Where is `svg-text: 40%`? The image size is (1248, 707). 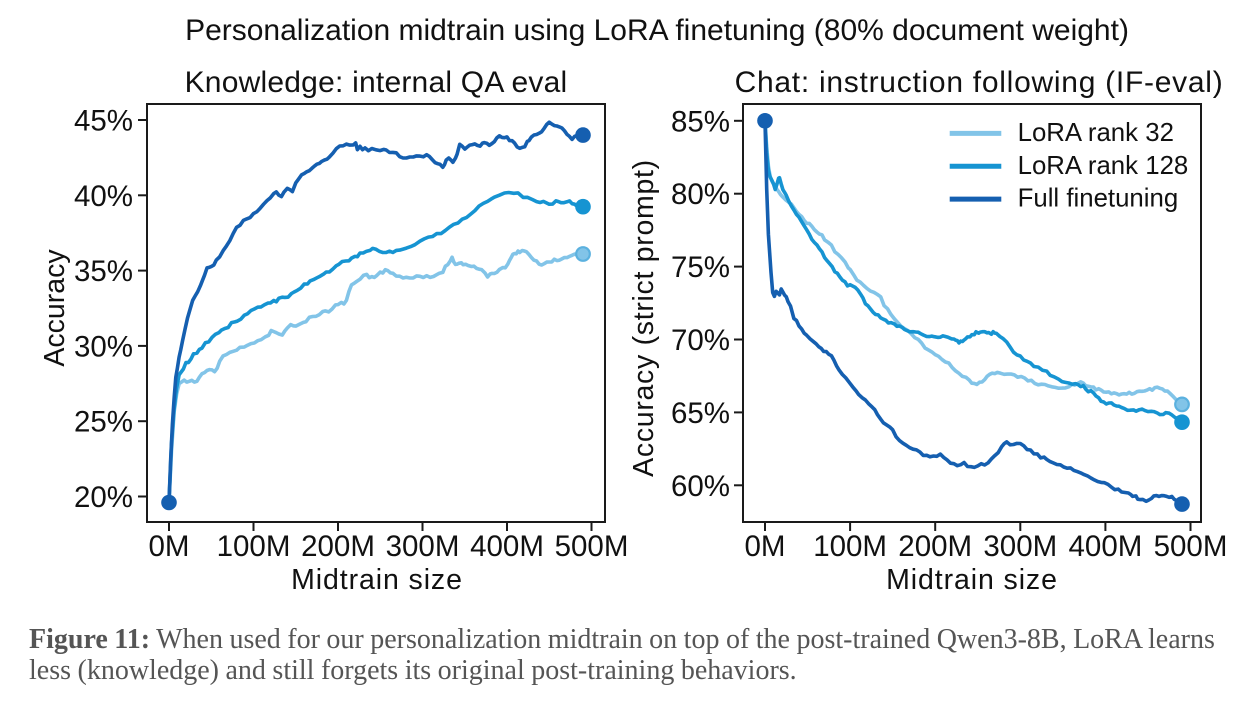
svg-text: 40% is located at coordinates (103, 196).